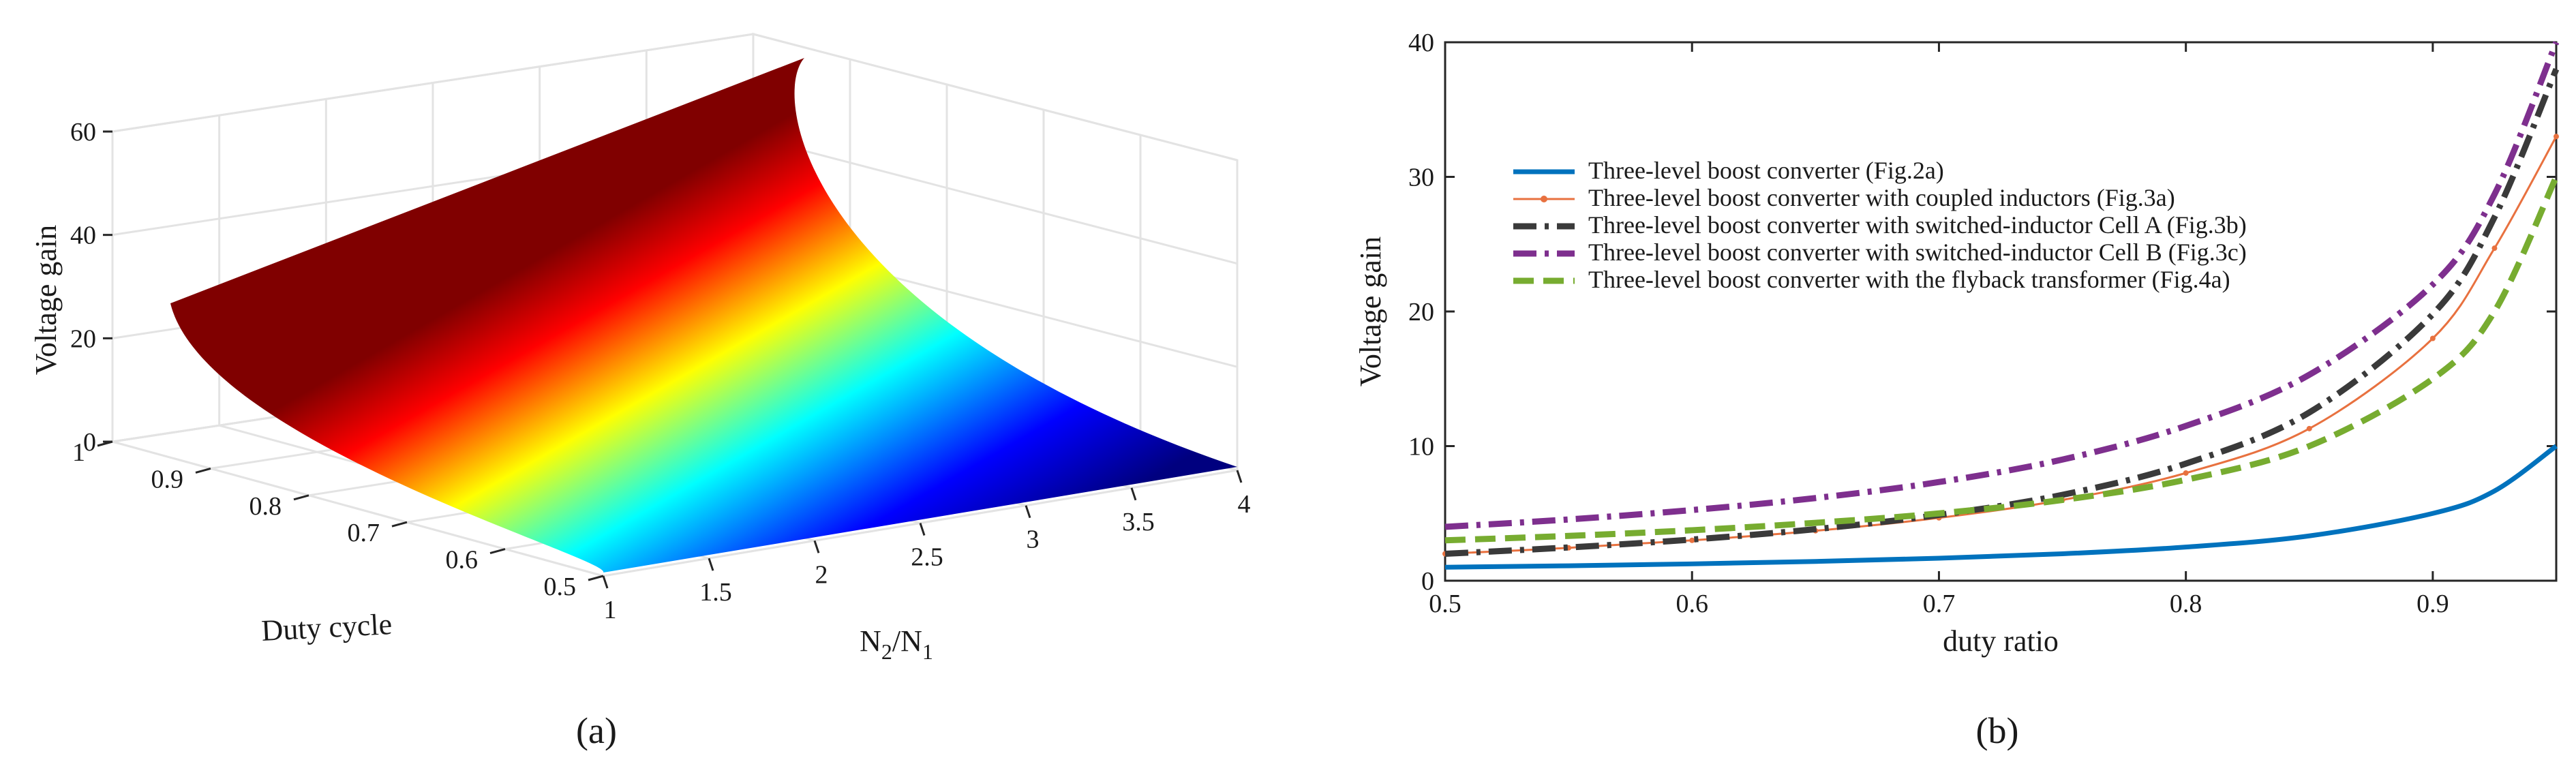 The height and width of the screenshot is (777, 2576). Describe the element at coordinates (2001, 641) in the screenshot. I see `duty-ratio-axis-label: duty ratio` at that location.